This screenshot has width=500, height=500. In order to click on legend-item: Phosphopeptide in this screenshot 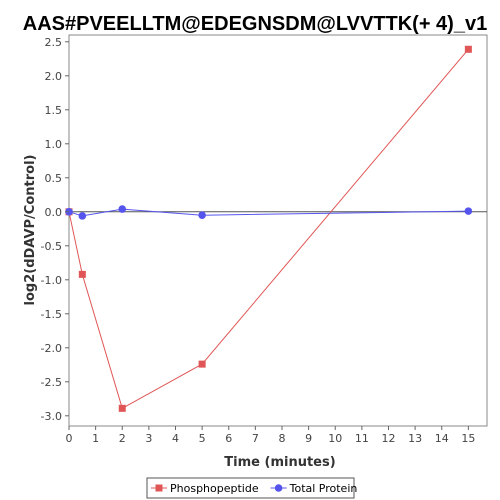, I will do `click(205, 488)`.